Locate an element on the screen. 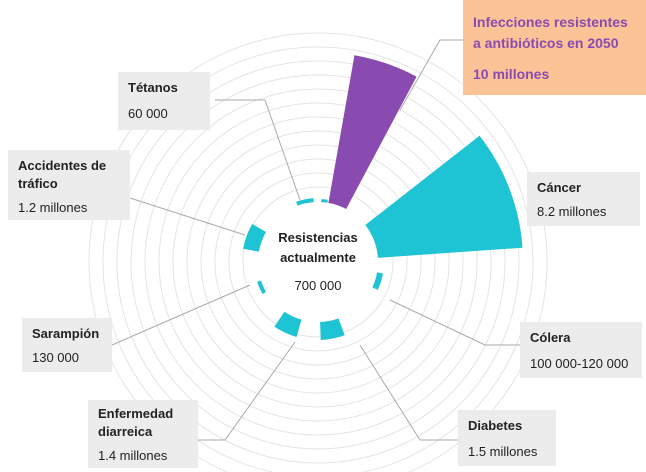  value: 60 000 is located at coordinates (148, 113).